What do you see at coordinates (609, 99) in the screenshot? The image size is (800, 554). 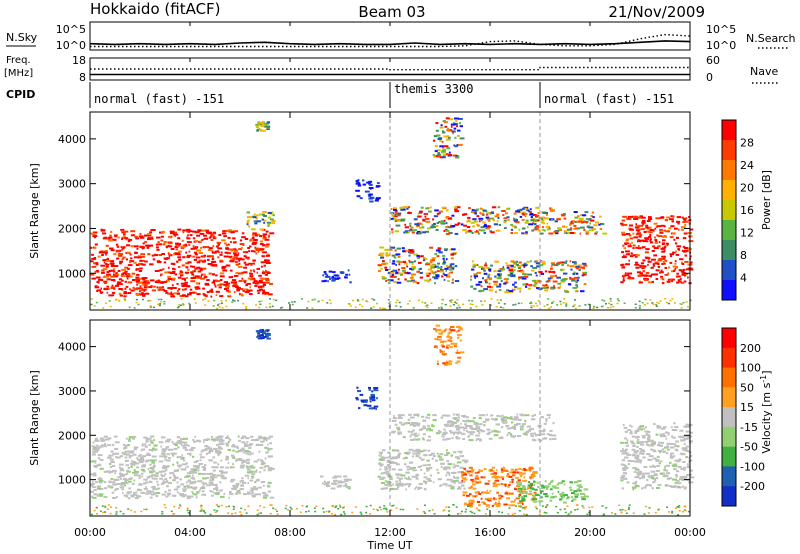 I see `cpid-segment-label: normal (fast) -151` at bounding box center [609, 99].